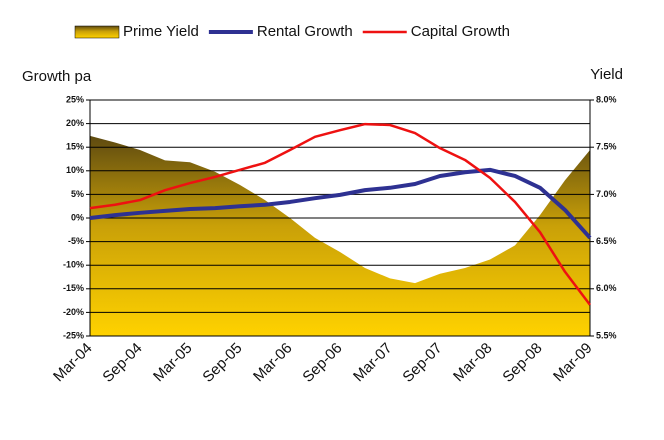 Image resolution: width=664 pixels, height=440 pixels. What do you see at coordinates (73, 335) in the screenshot?
I see `y-tick-label: -25%` at bounding box center [73, 335].